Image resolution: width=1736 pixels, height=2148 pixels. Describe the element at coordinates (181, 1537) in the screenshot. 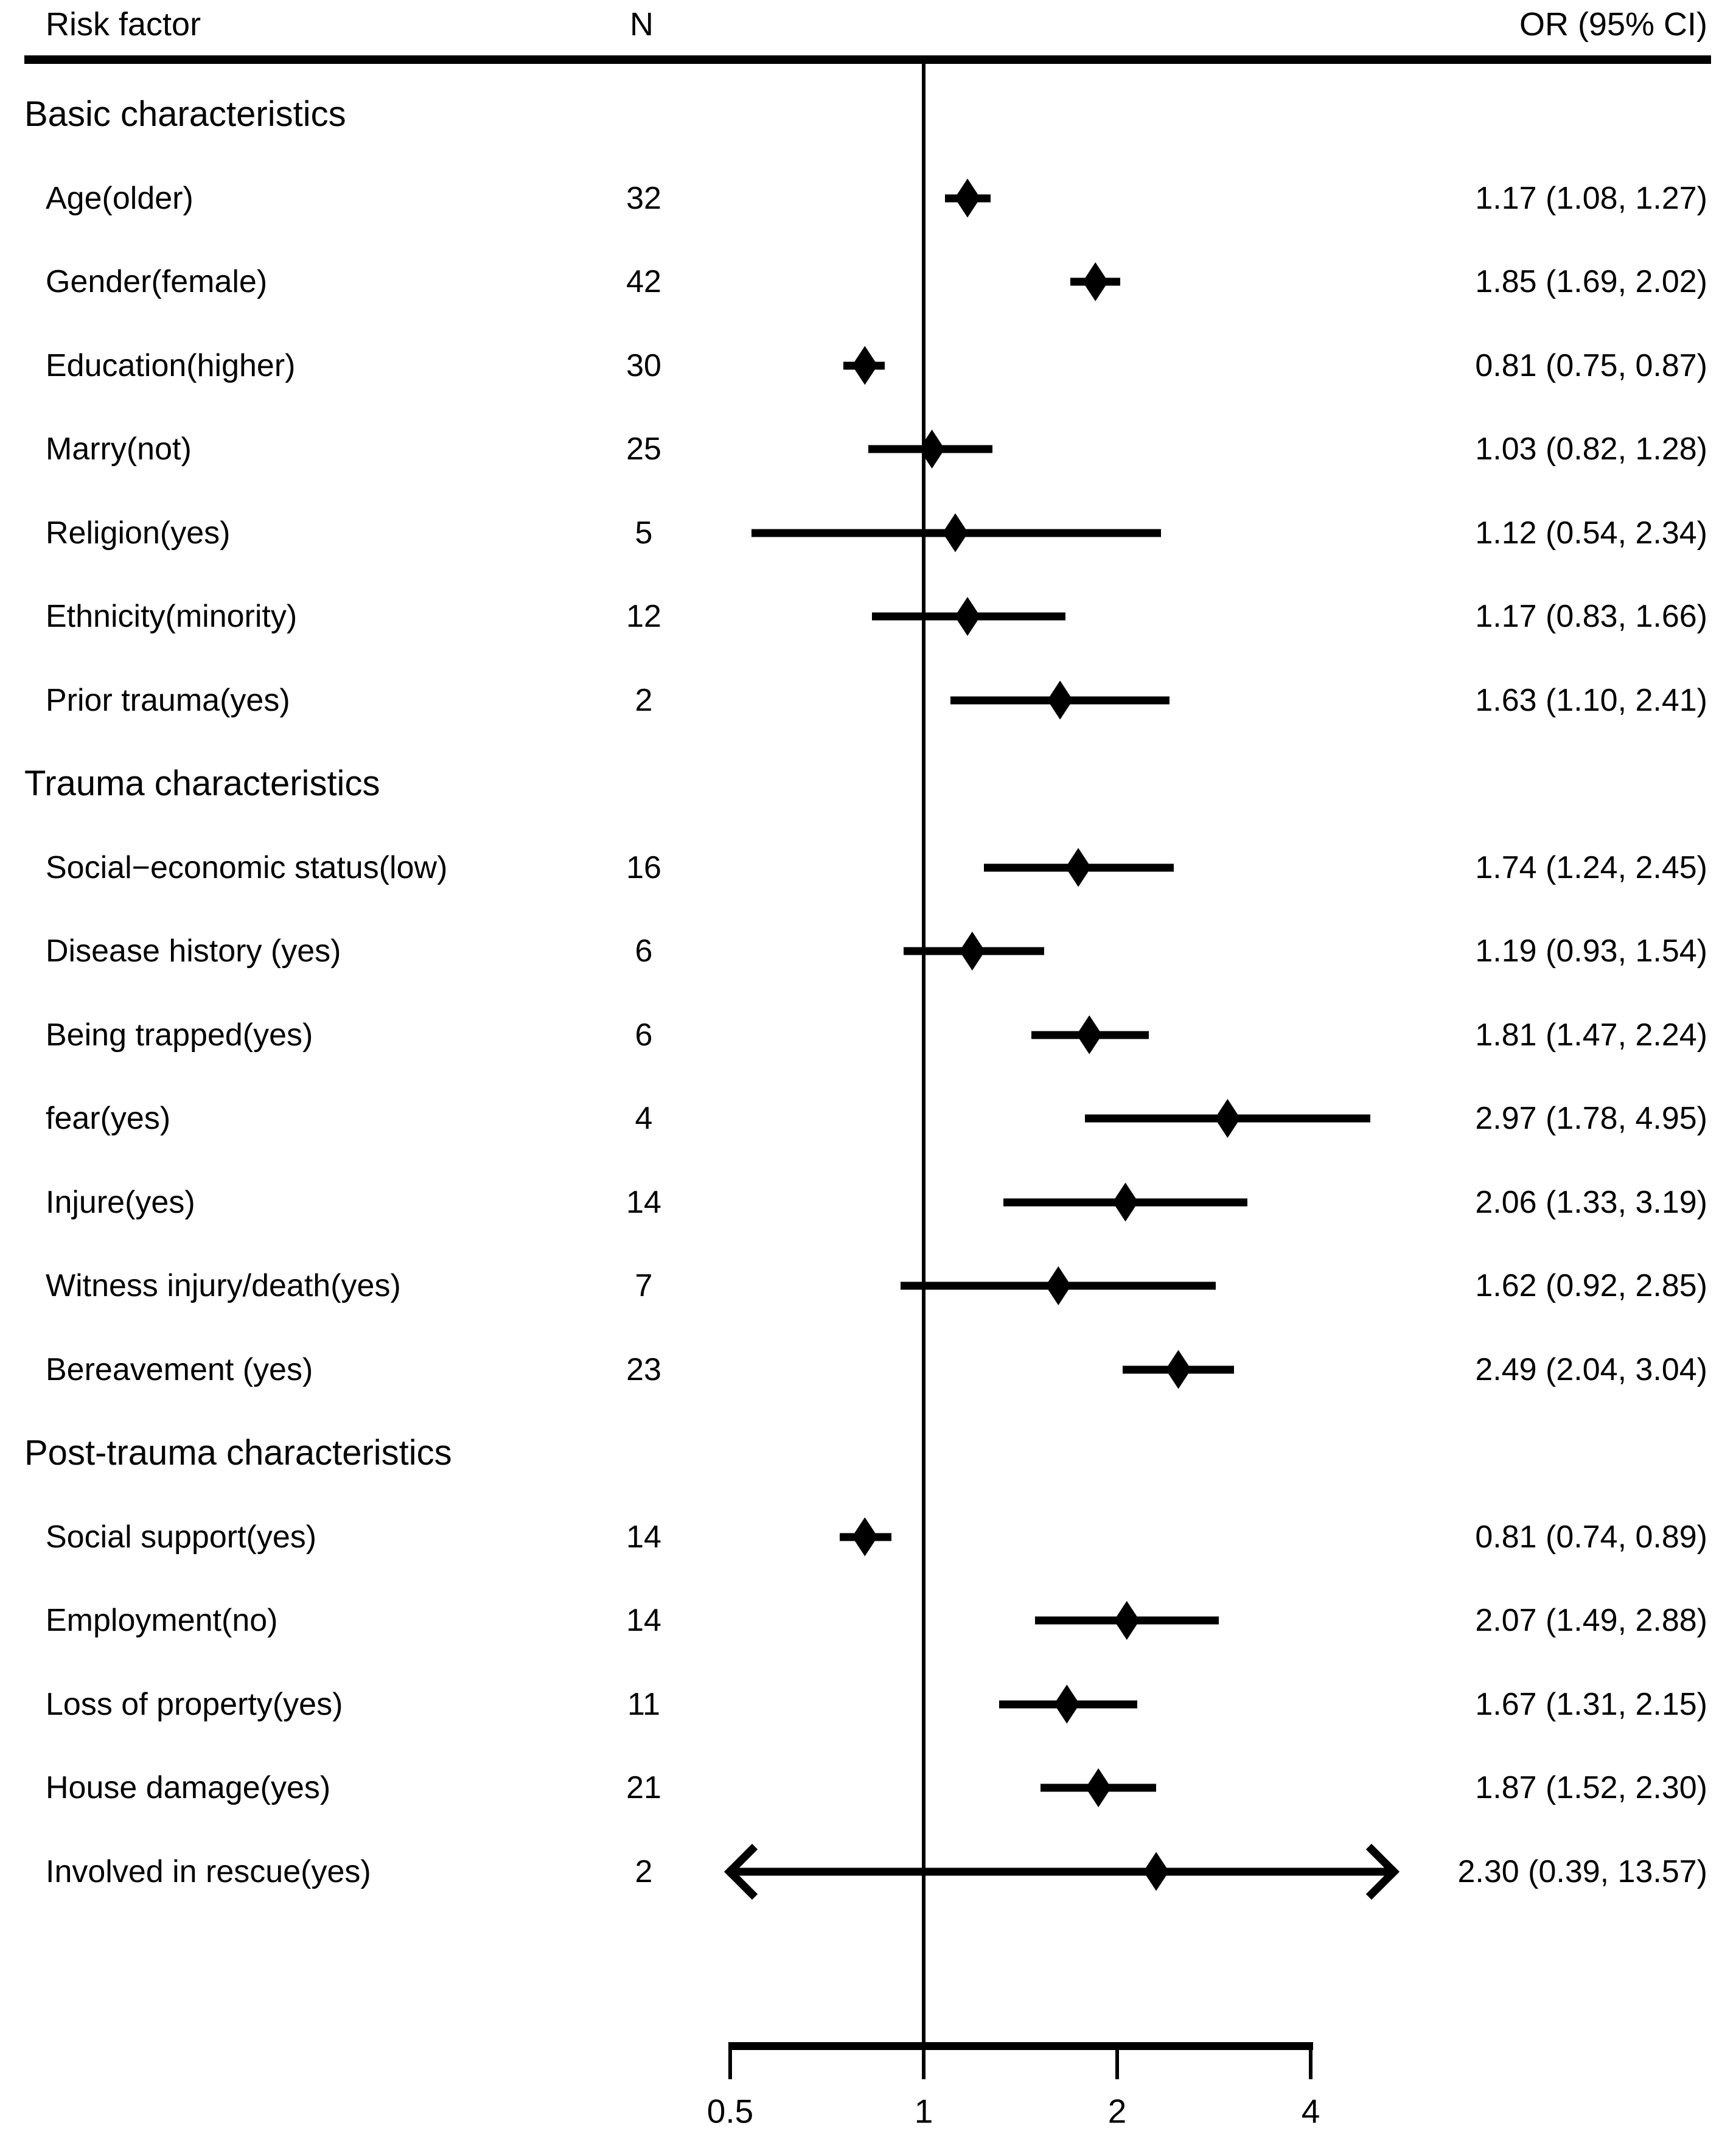

I see `risk-factor-label: Social support(yes)` at that location.